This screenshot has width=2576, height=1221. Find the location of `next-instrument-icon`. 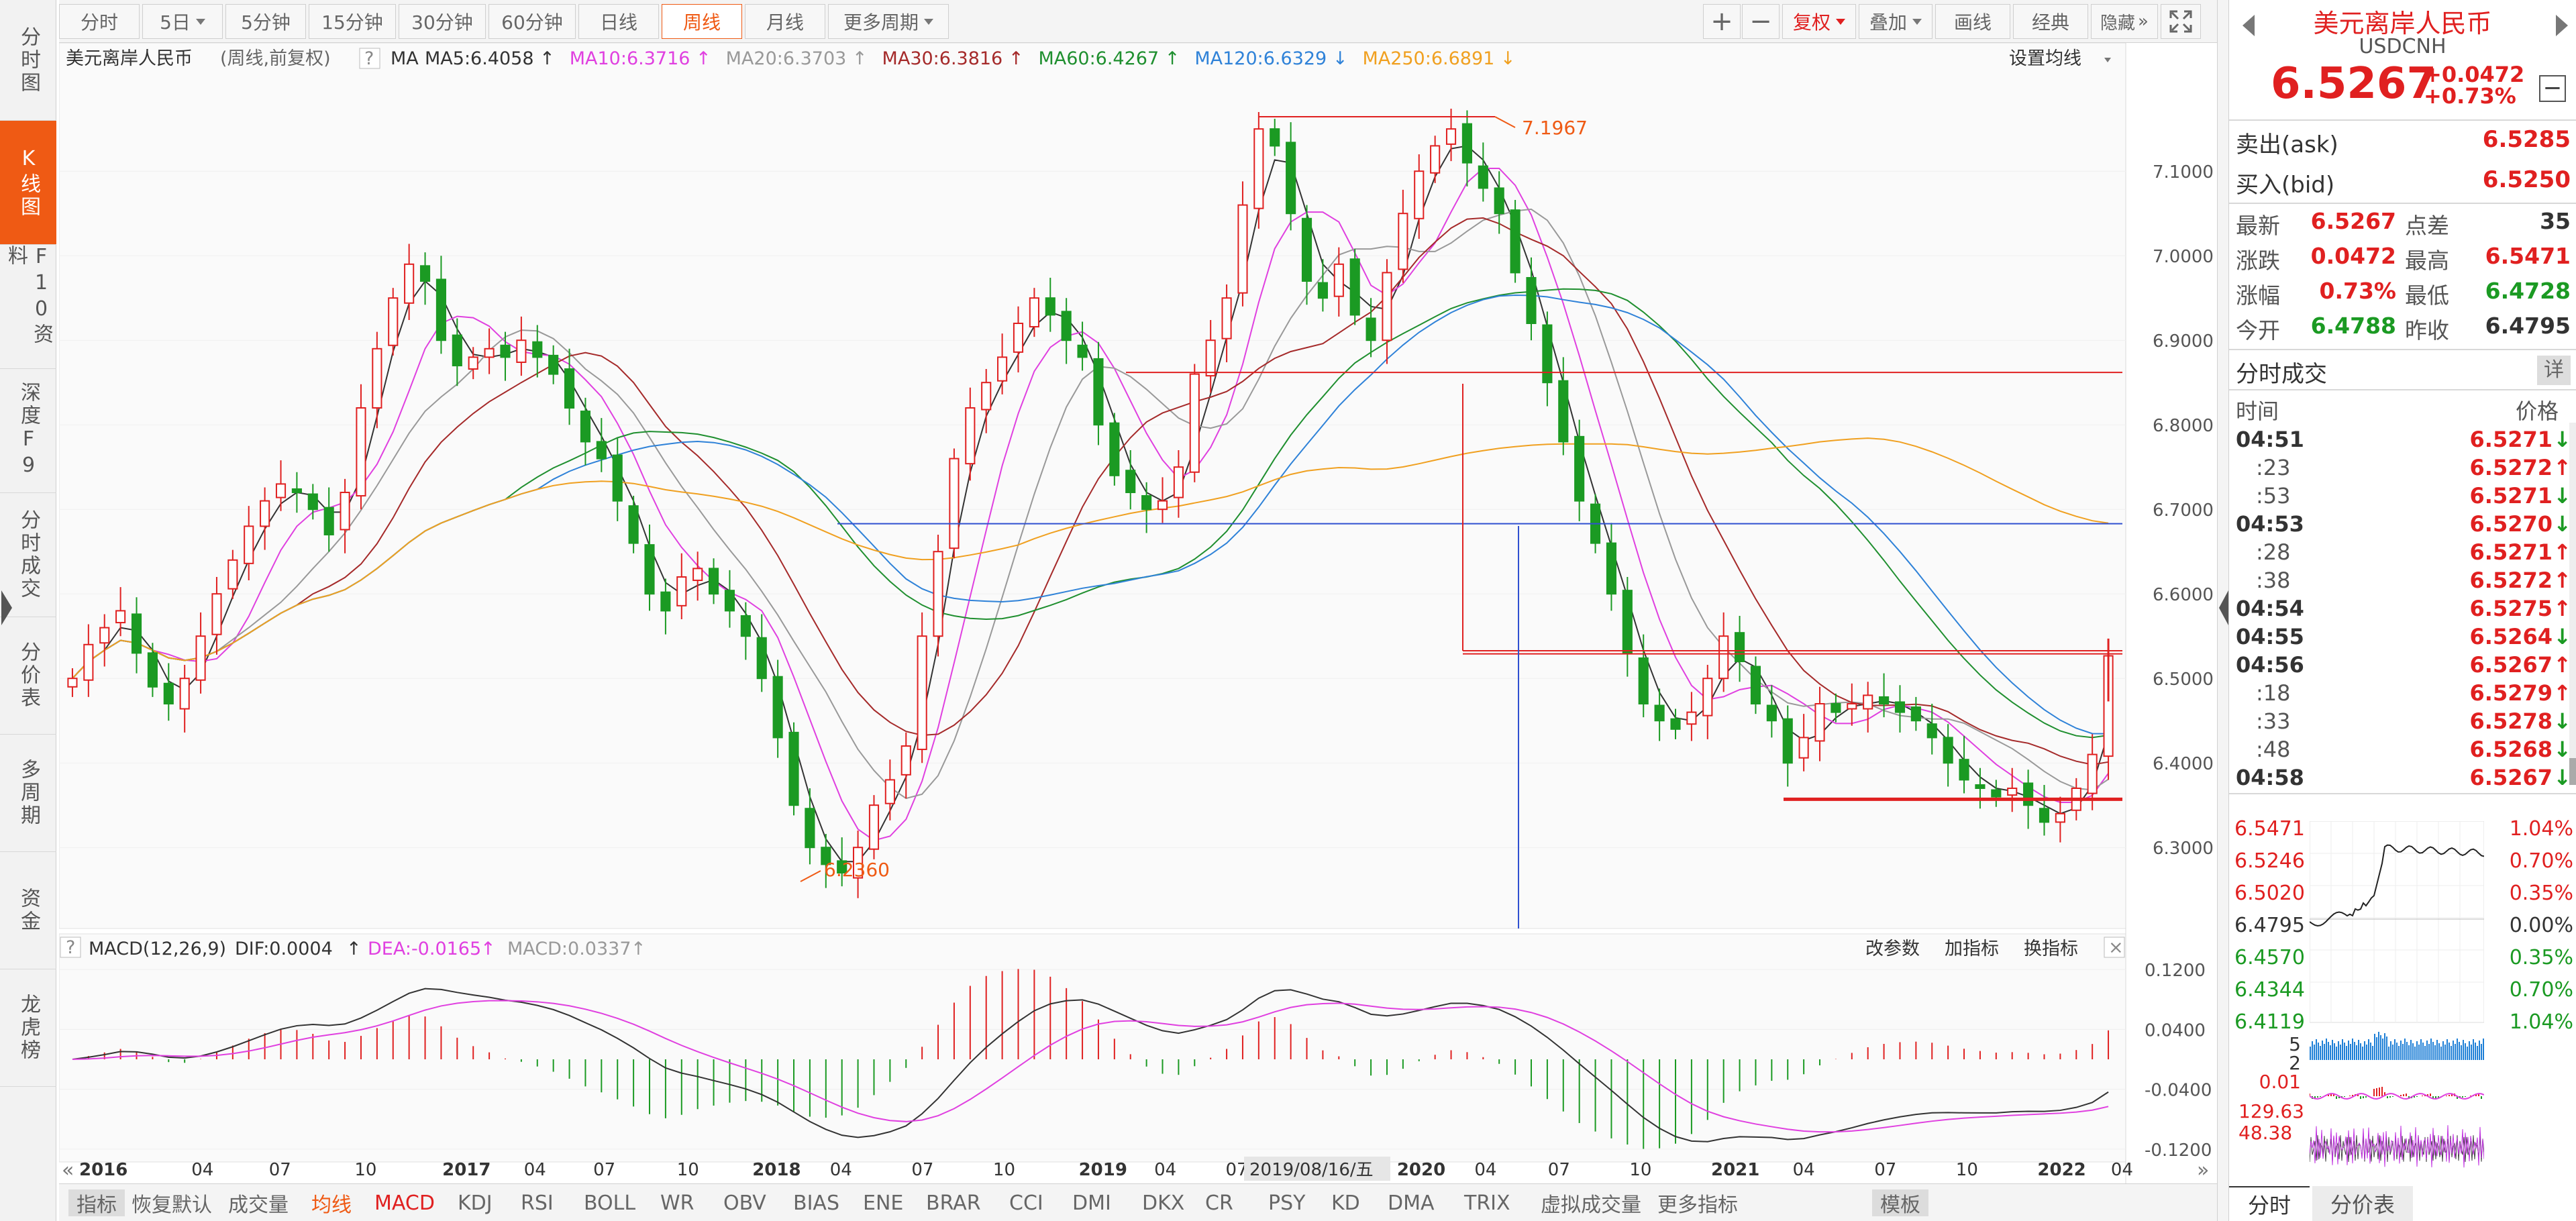

next-instrument-icon is located at coordinates (2562, 25).